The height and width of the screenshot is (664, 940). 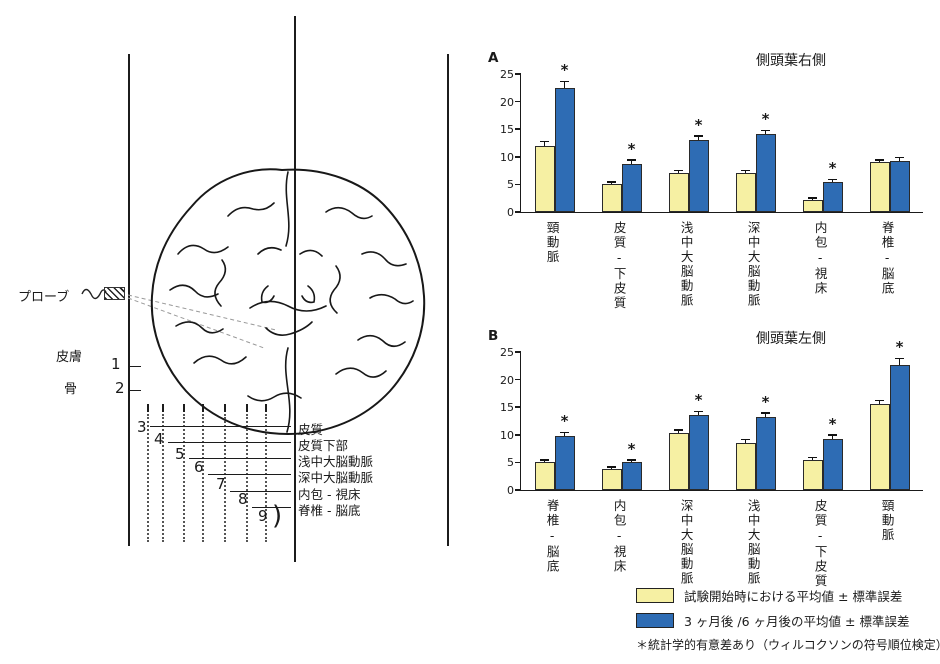 I want to click on category-label: 頸動脈, so click(x=887, y=521).